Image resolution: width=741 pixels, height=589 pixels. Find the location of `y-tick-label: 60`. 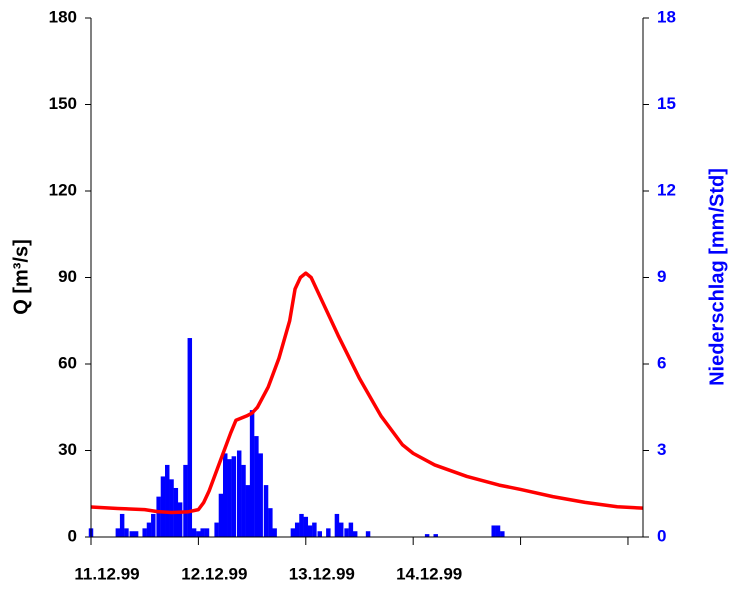

y-tick-label: 60 is located at coordinates (67, 362).